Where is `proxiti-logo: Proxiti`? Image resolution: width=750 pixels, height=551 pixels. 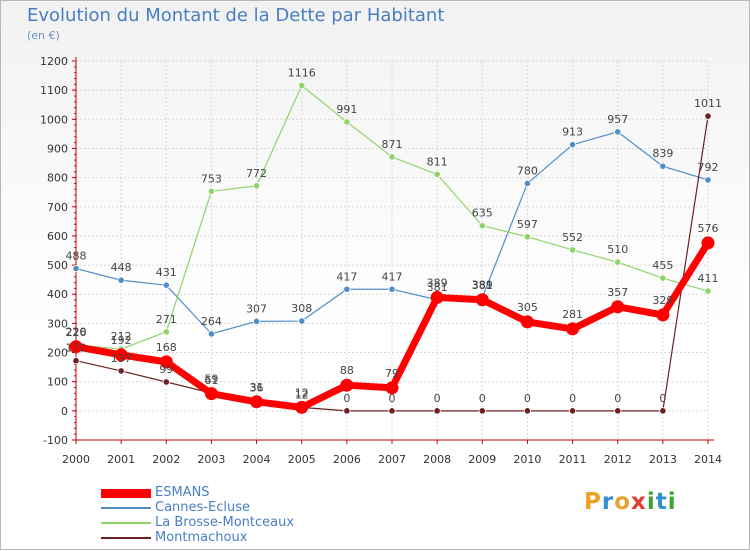 proxiti-logo: Proxiti is located at coordinates (630, 502).